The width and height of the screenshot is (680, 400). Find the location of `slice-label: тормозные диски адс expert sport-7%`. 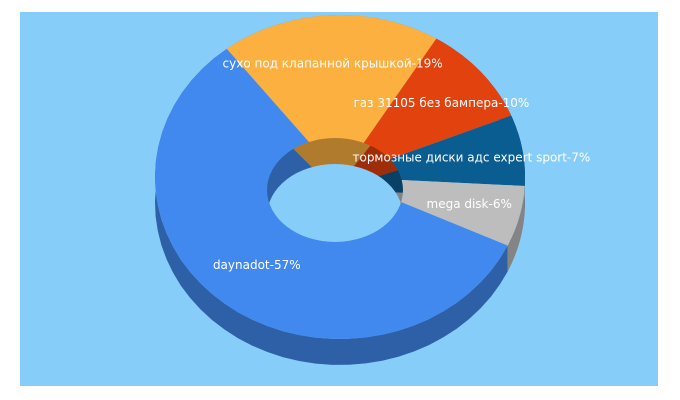

slice-label: тормозные диски адс expert sport-7% is located at coordinates (471, 158).